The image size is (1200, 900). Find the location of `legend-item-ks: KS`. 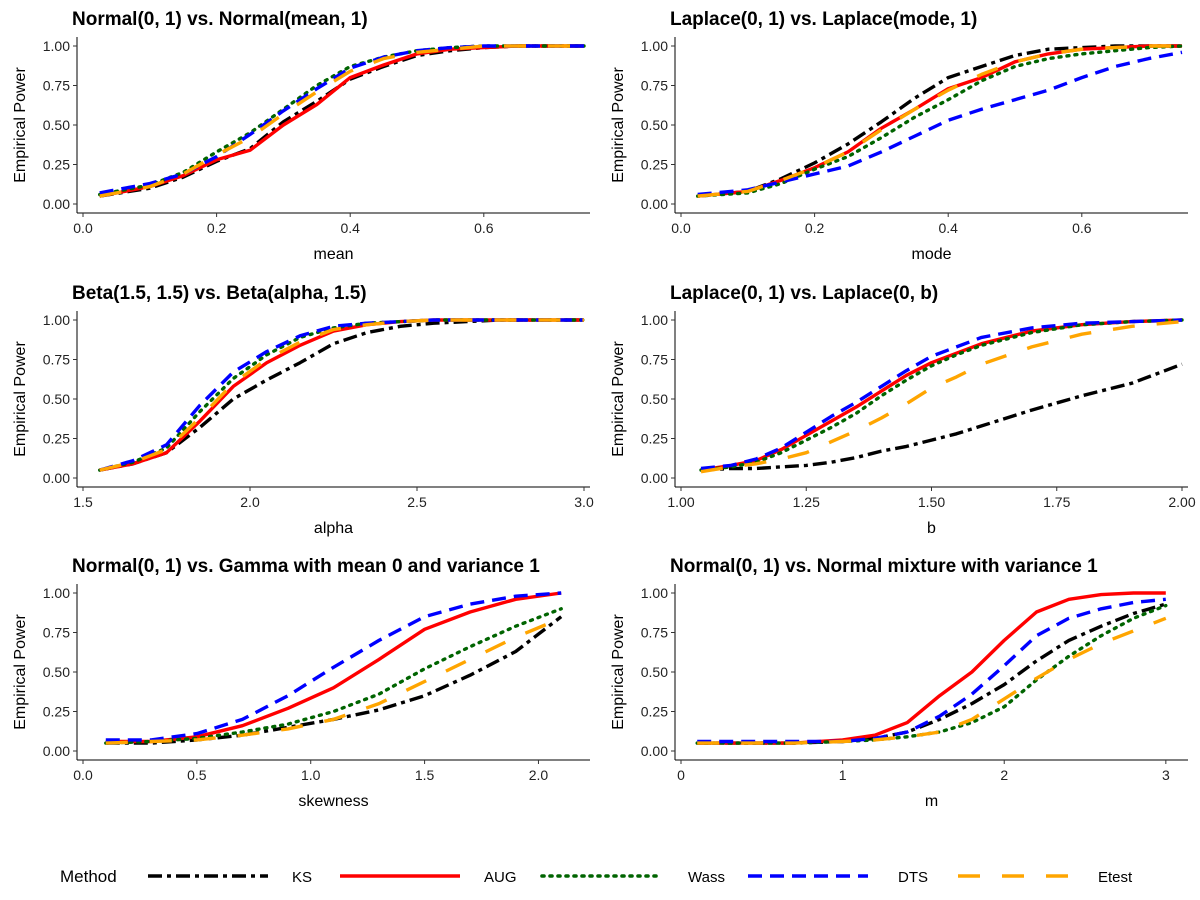

legend-item-ks: KS is located at coordinates (230, 877).